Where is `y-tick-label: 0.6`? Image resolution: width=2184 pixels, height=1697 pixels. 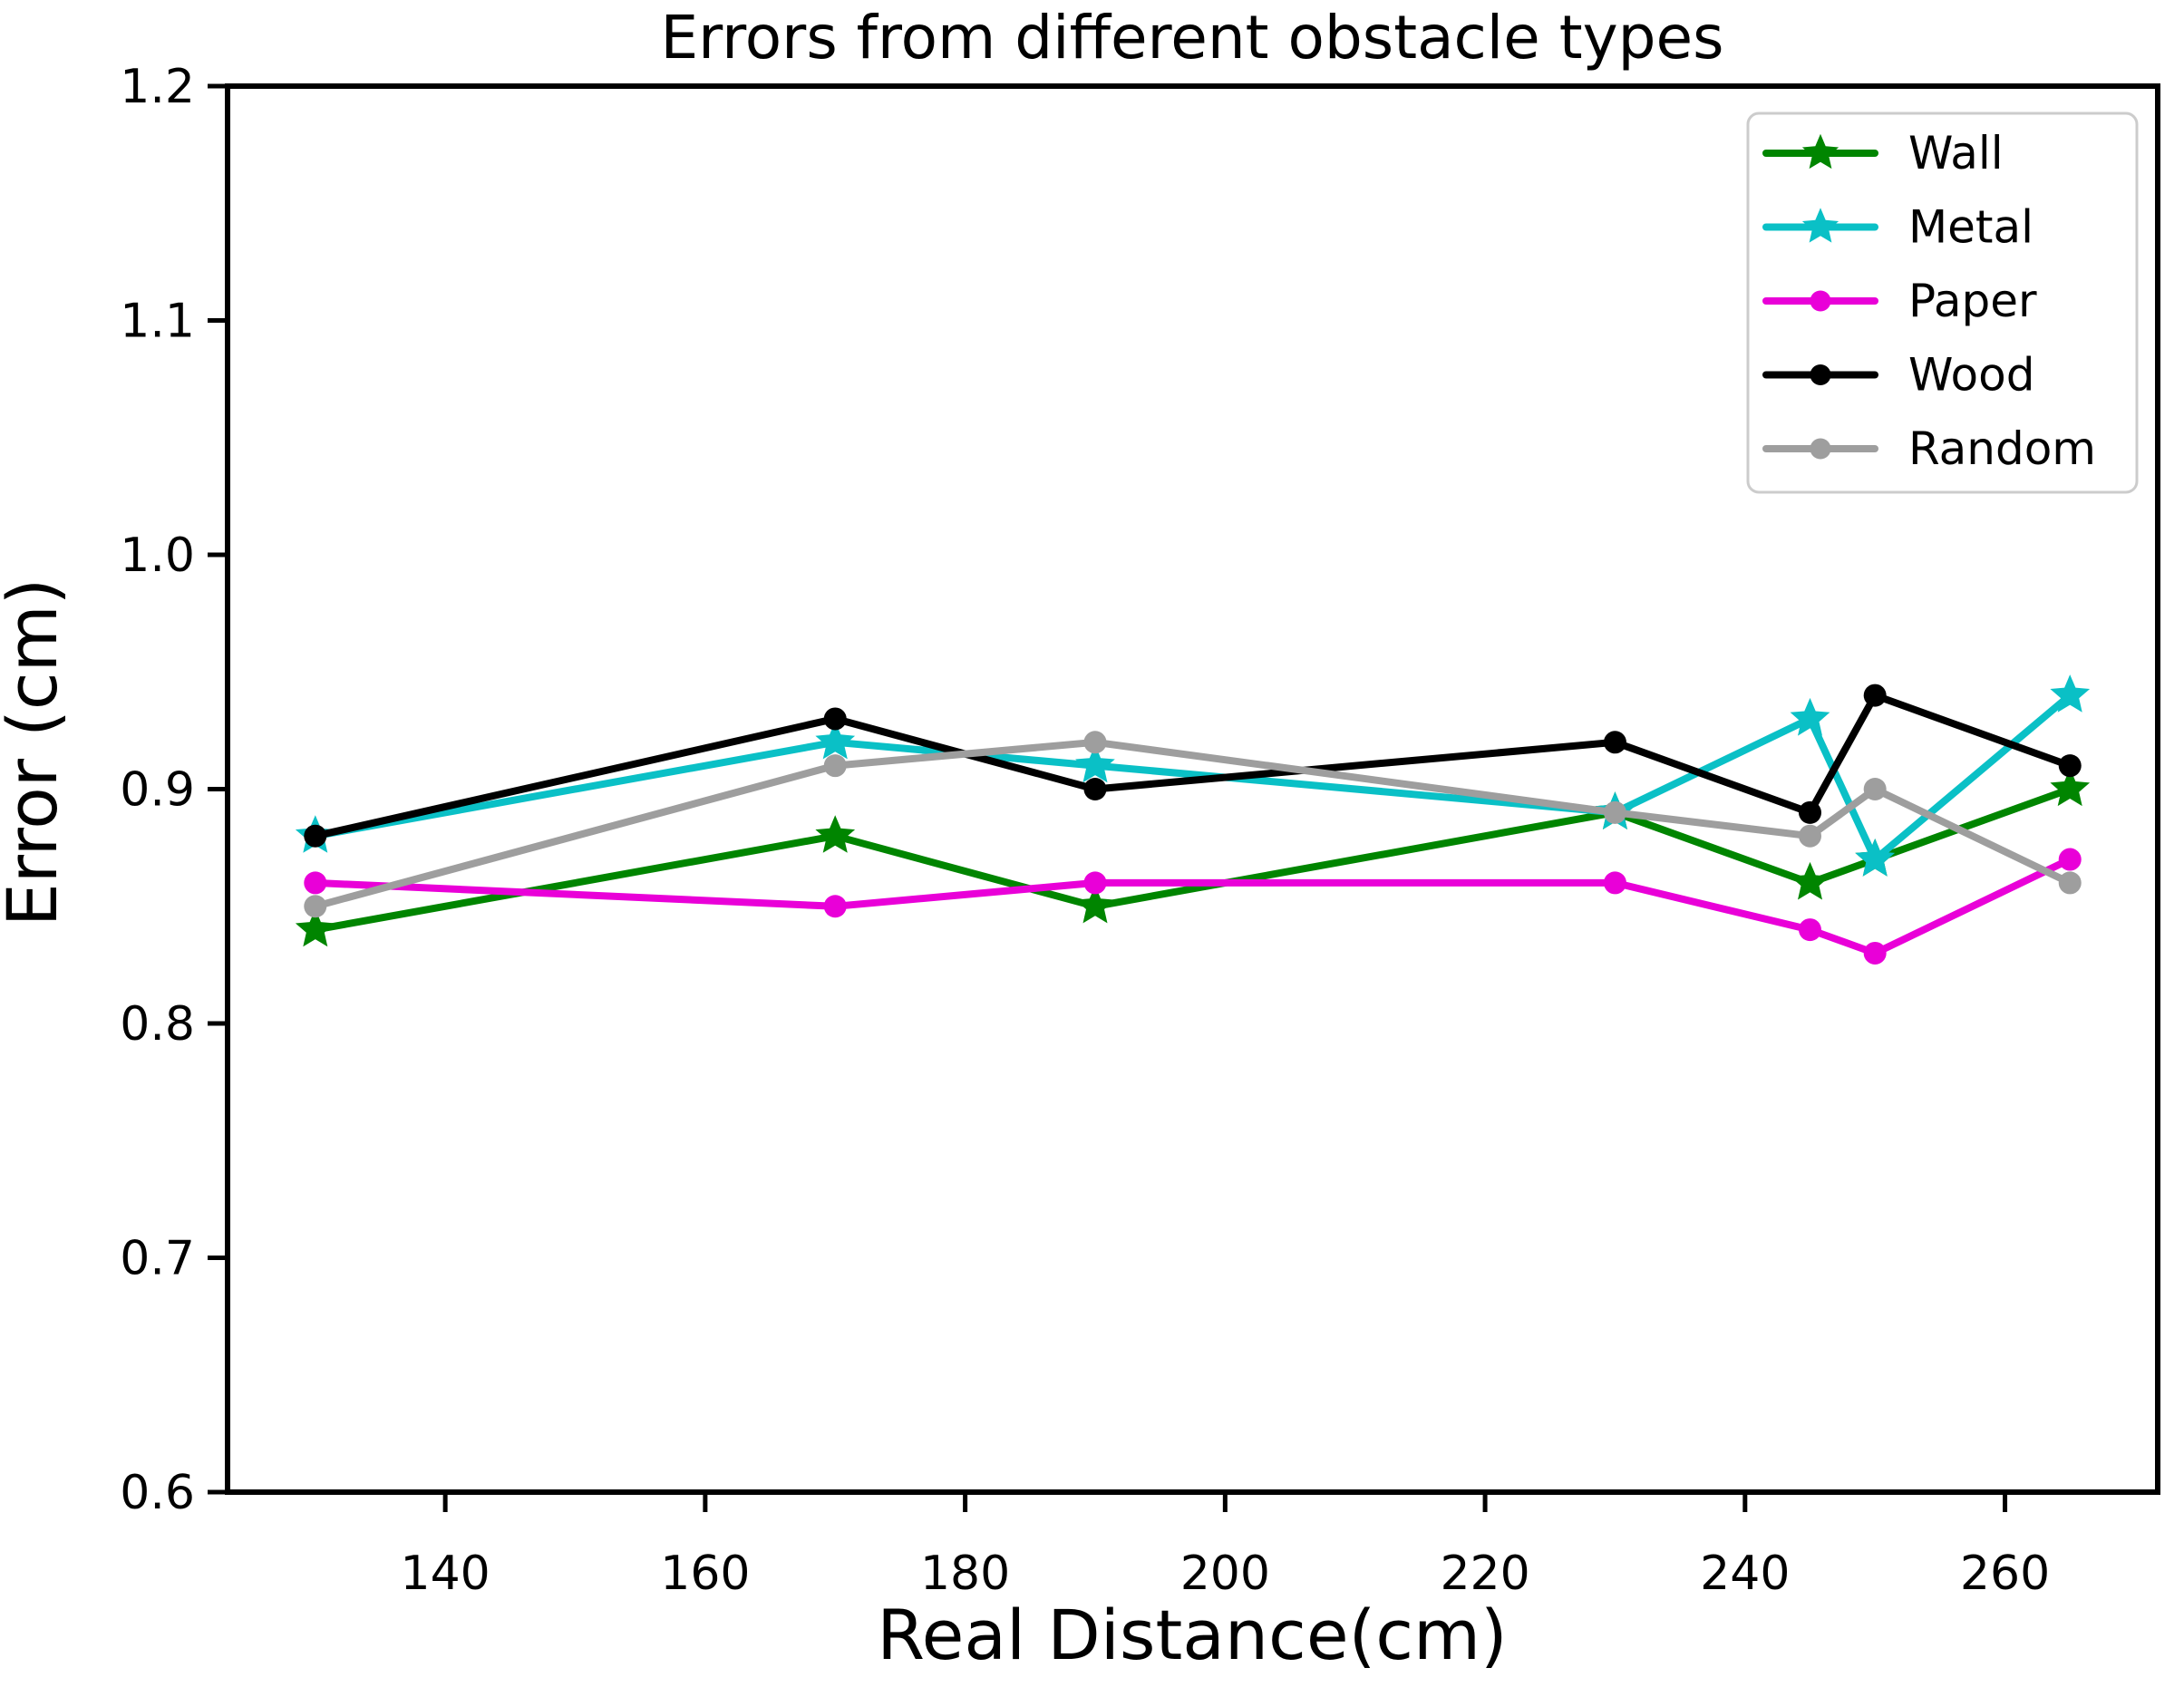
y-tick-label: 0.6 is located at coordinates (157, 1493).